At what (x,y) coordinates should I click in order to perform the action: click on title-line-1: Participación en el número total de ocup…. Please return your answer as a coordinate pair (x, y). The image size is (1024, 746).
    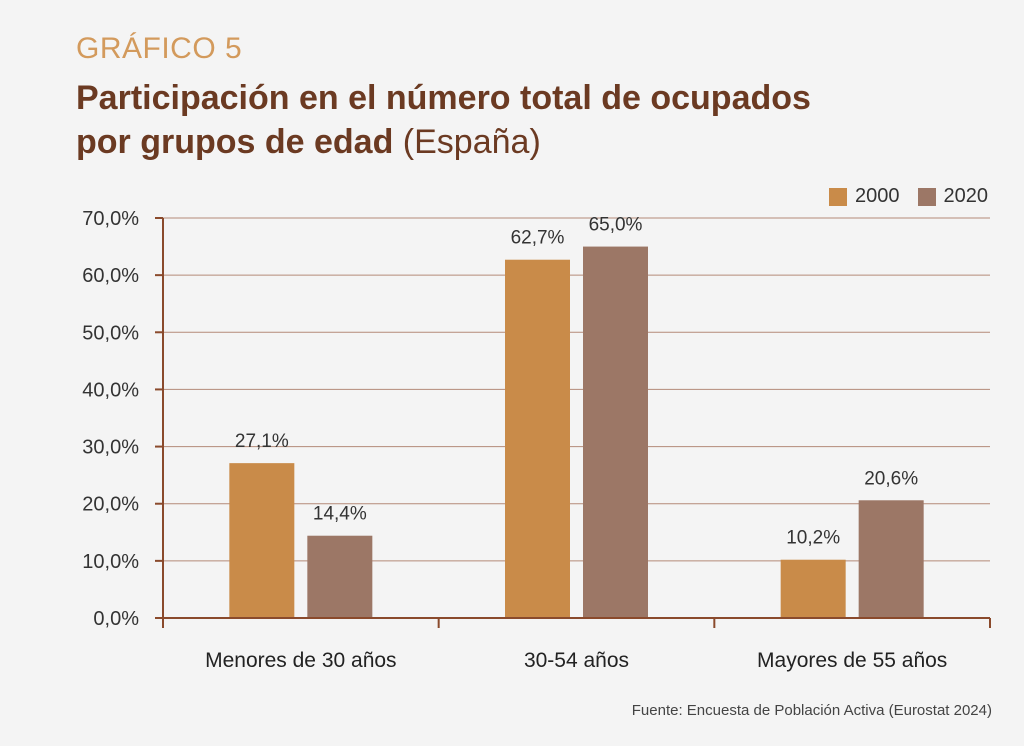
    Looking at the image, I should click on (443, 98).